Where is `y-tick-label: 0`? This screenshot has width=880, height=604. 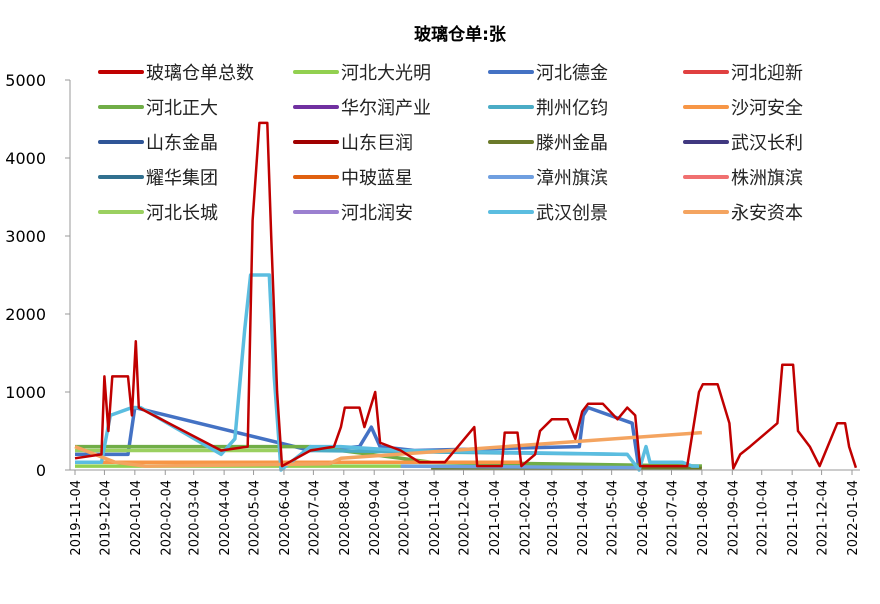
y-tick-label: 0 is located at coordinates (41, 470).